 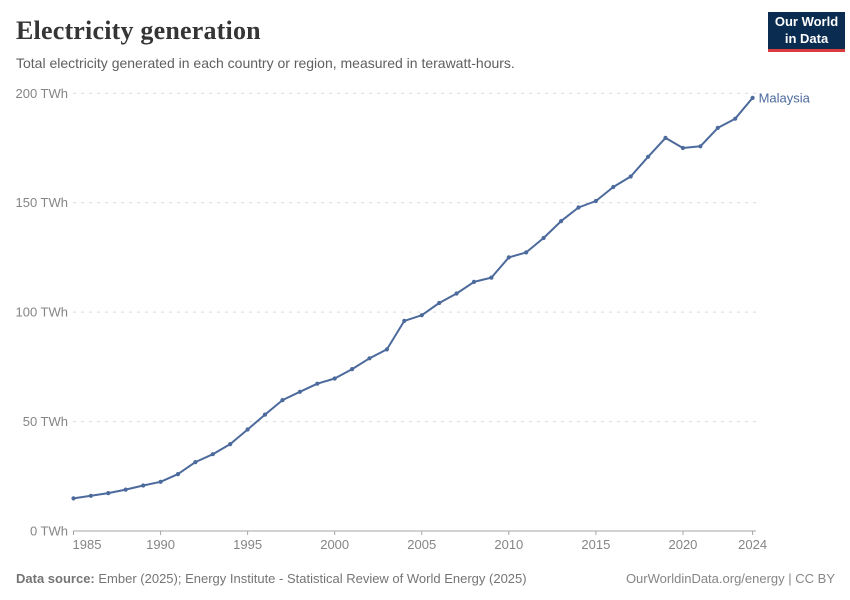 I want to click on owid-logo: Our World in Data, so click(x=806, y=32).